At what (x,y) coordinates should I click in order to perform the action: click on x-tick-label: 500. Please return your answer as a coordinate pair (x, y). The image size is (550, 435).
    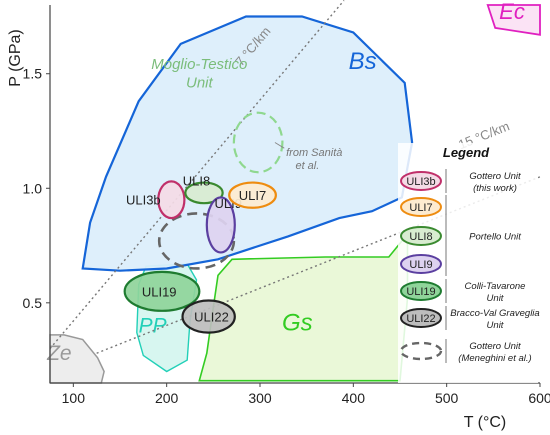
    Looking at the image, I should click on (447, 398).